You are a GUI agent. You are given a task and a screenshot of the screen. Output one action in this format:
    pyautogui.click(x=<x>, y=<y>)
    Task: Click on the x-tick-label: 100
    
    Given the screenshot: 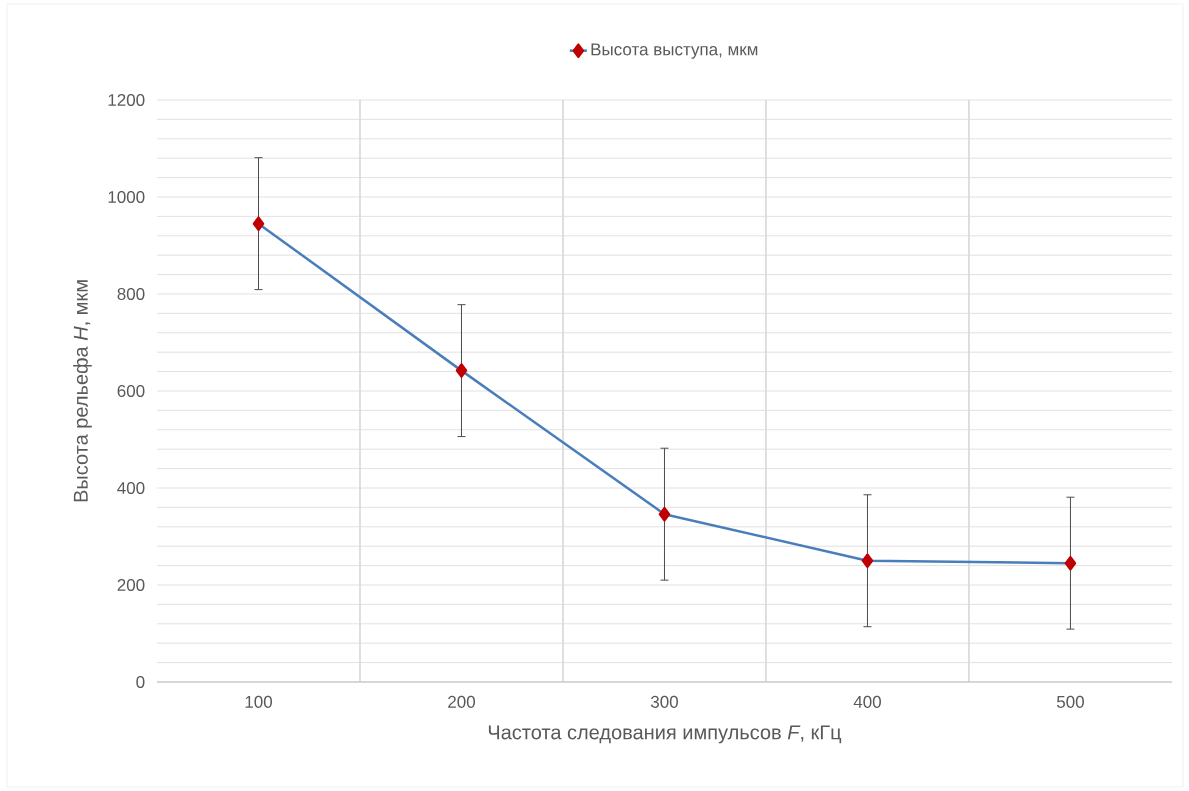 What is the action you would take?
    pyautogui.click(x=259, y=701)
    